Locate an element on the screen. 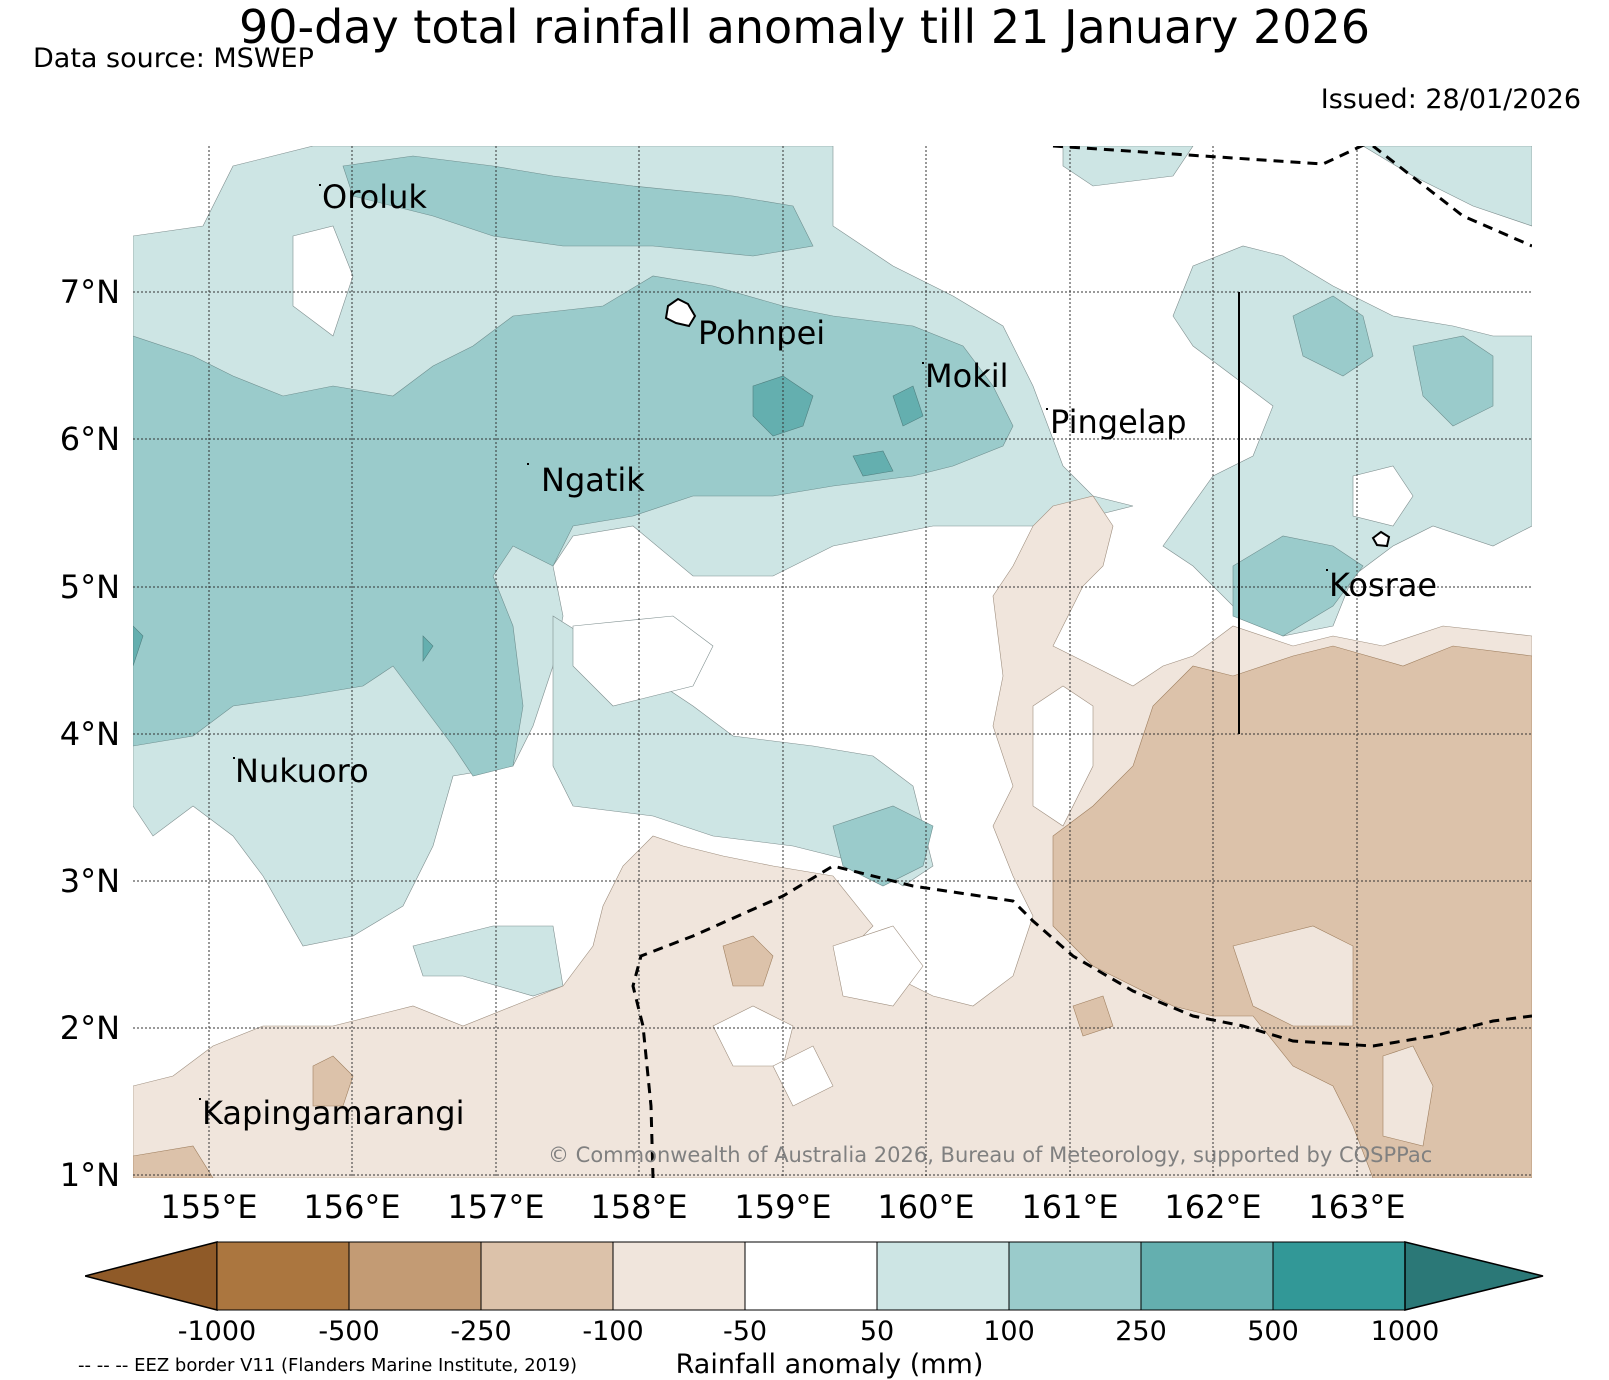 Image resolution: width=1609 pixels, height=1380 pixels. lat-label: 7°N is located at coordinates (89, 292).